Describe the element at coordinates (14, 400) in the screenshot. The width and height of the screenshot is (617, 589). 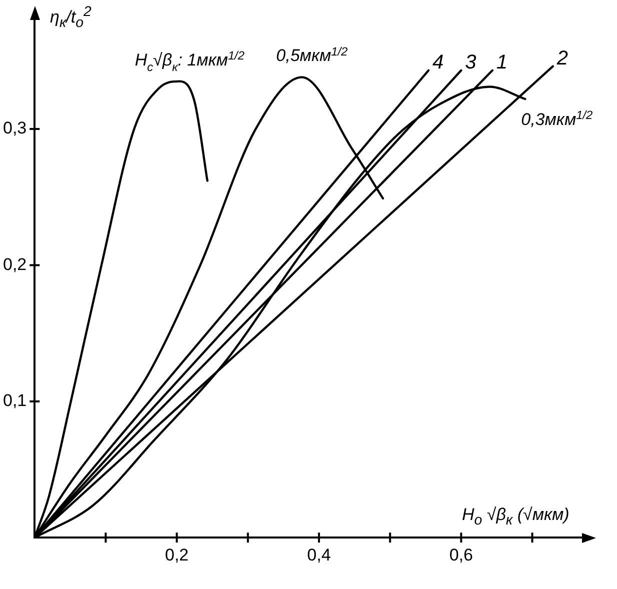
I see `y-tick-label: 0,1` at that location.